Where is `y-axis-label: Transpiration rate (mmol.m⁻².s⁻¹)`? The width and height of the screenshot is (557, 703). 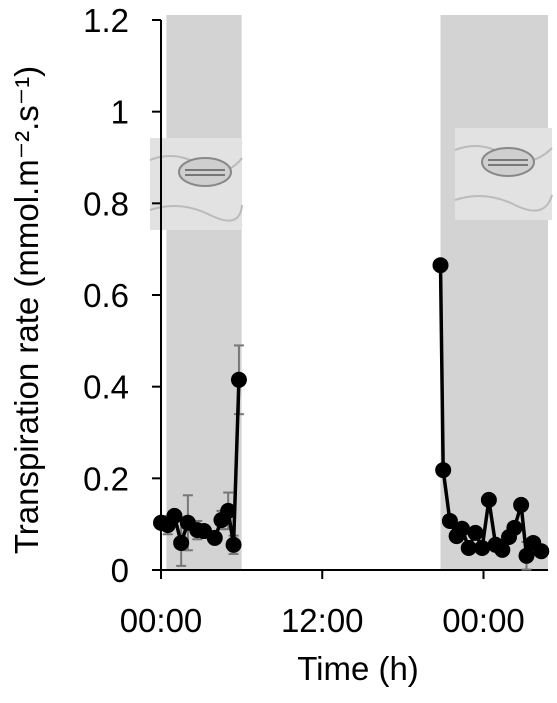 y-axis-label: Transpiration rate (mmol.m⁻².s⁻¹) is located at coordinates (26, 310).